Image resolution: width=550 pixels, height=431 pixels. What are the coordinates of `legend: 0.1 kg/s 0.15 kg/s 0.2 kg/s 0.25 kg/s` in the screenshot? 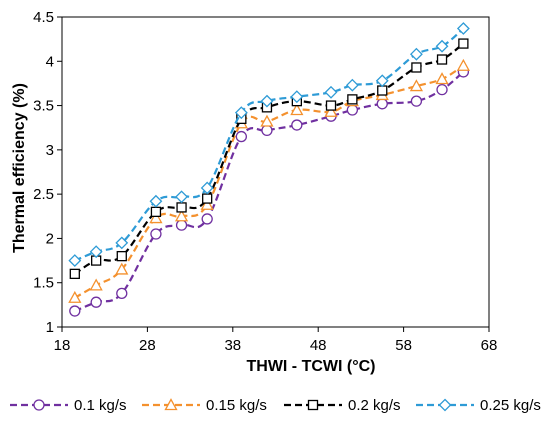 It's located at (275, 405).